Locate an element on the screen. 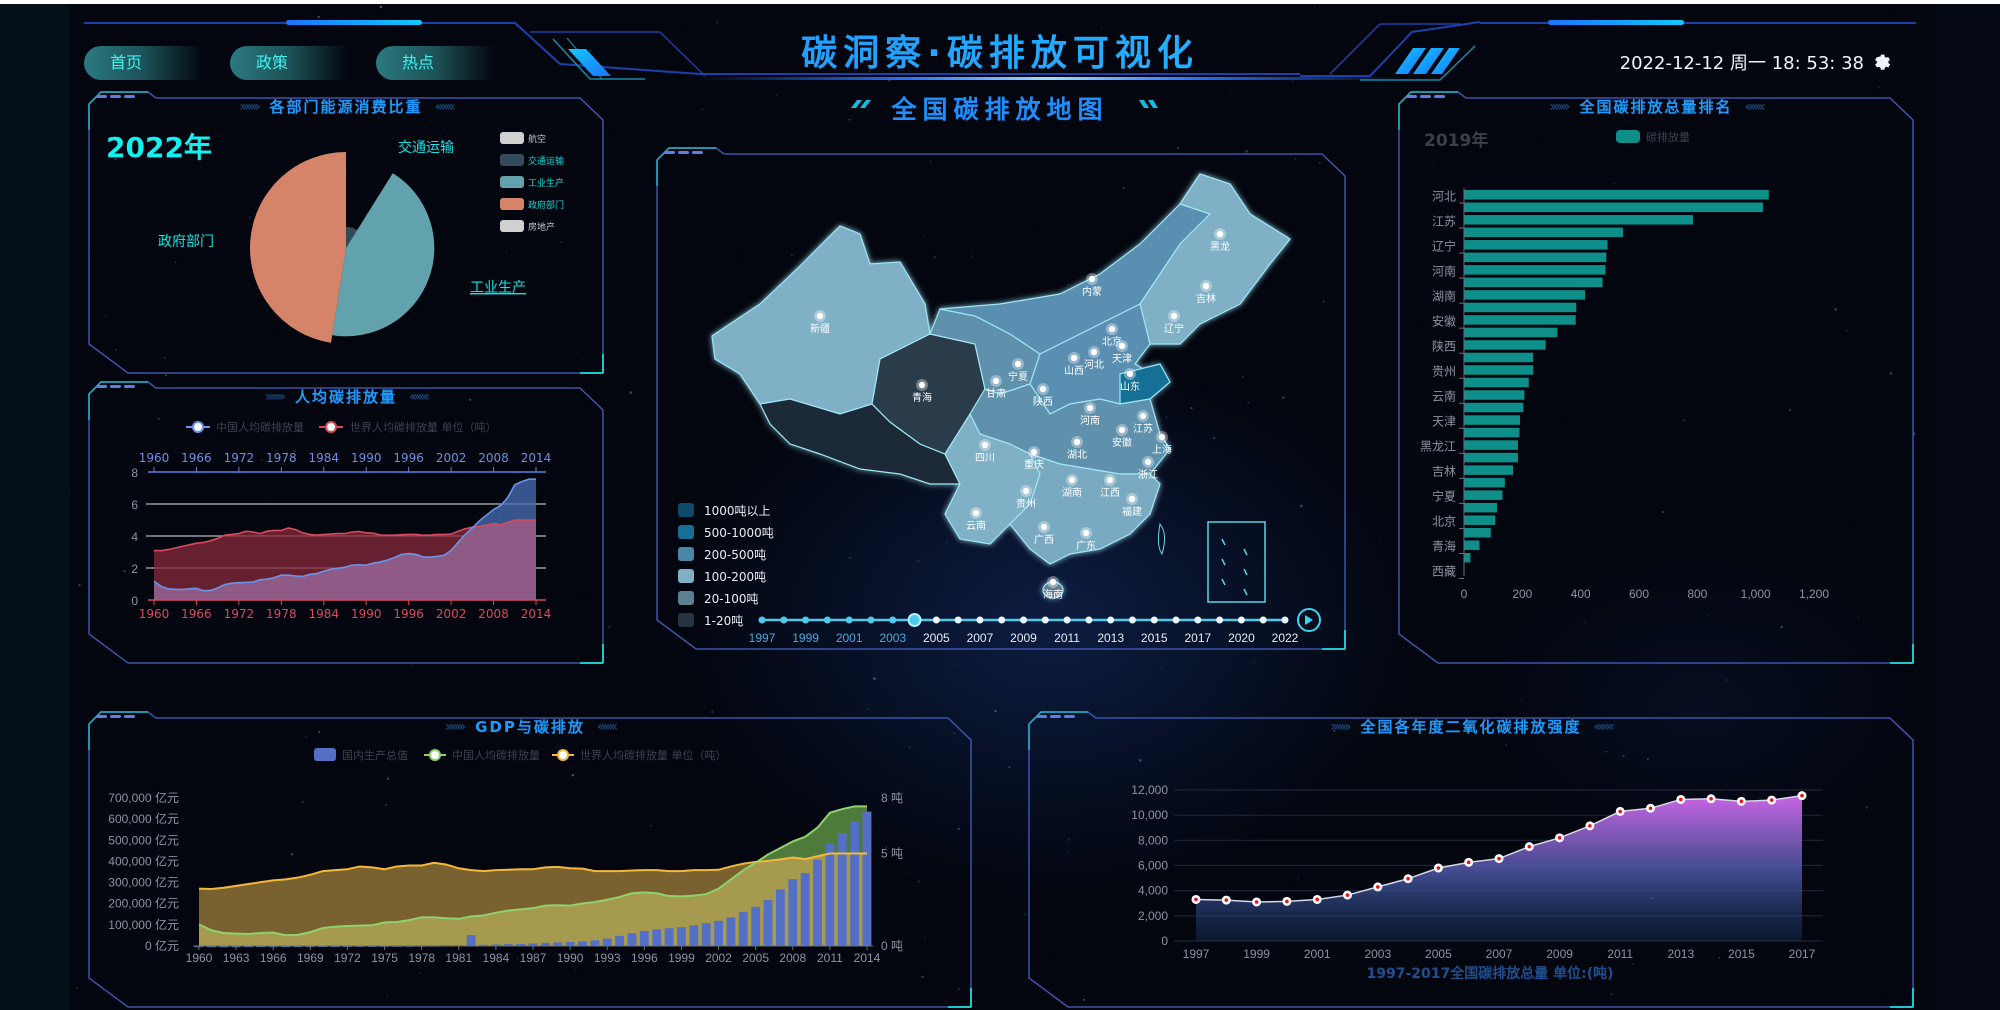 The height and width of the screenshot is (1010, 2000). map-legend-item: 200-500吨 is located at coordinates (726, 554).